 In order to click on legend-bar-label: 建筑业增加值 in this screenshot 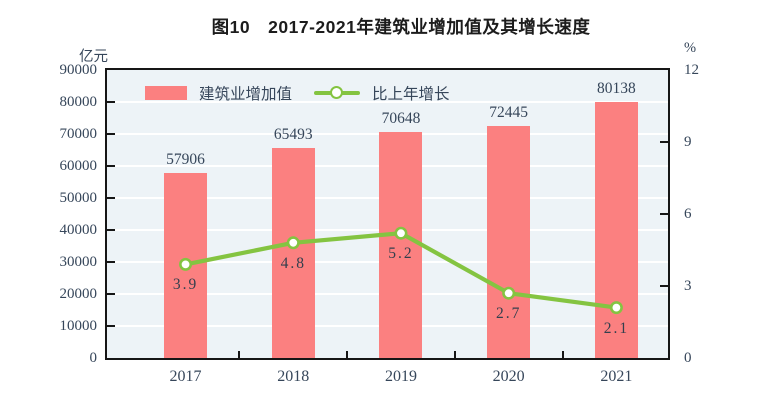, I will do `click(246, 94)`.